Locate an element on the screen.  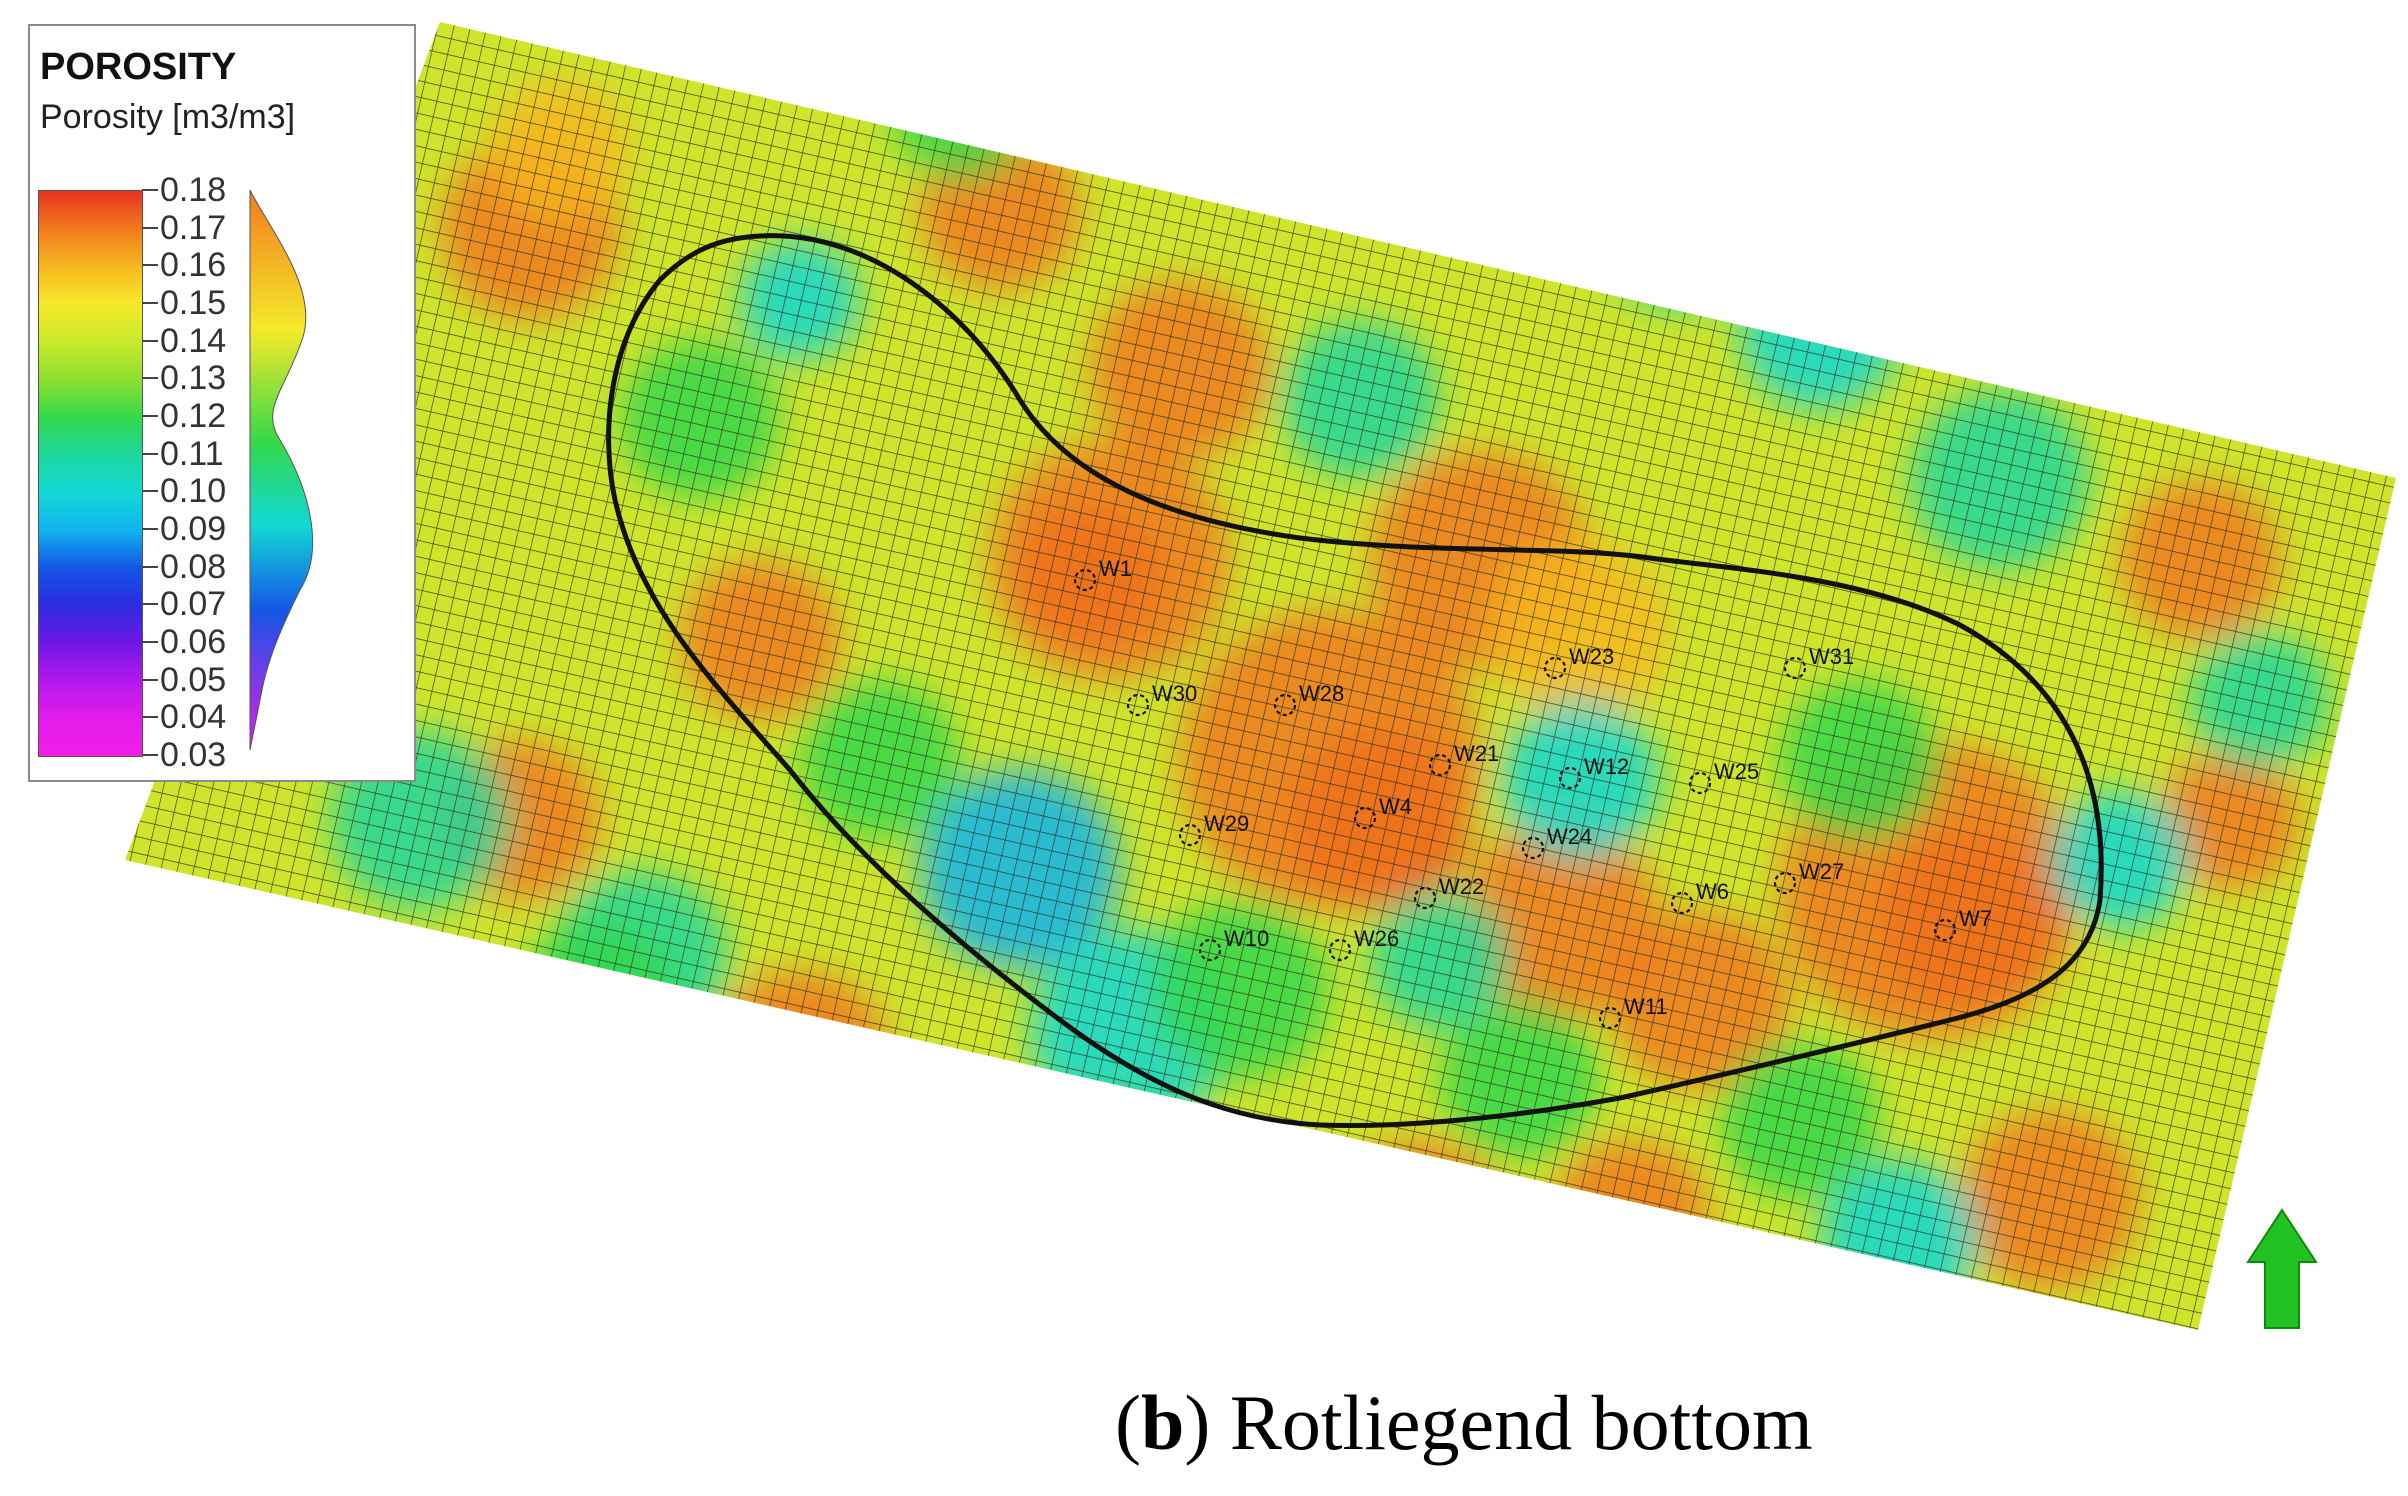
well-marker: W25 is located at coordinates (1723, 777).